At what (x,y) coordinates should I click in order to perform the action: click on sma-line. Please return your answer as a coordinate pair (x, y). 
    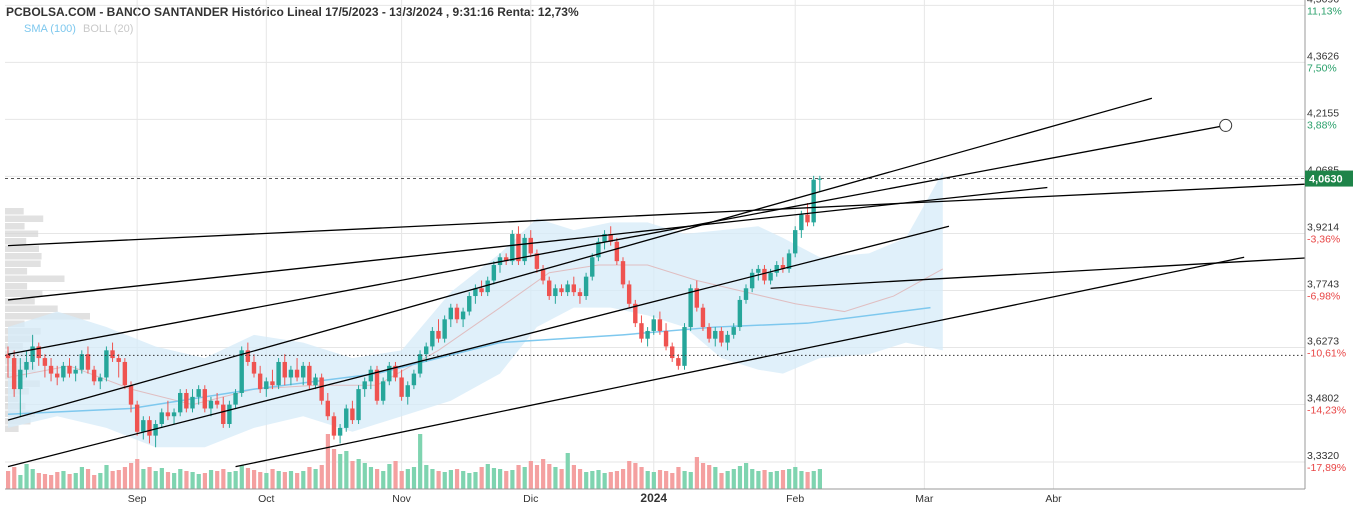
    Looking at the image, I should click on (469, 361).